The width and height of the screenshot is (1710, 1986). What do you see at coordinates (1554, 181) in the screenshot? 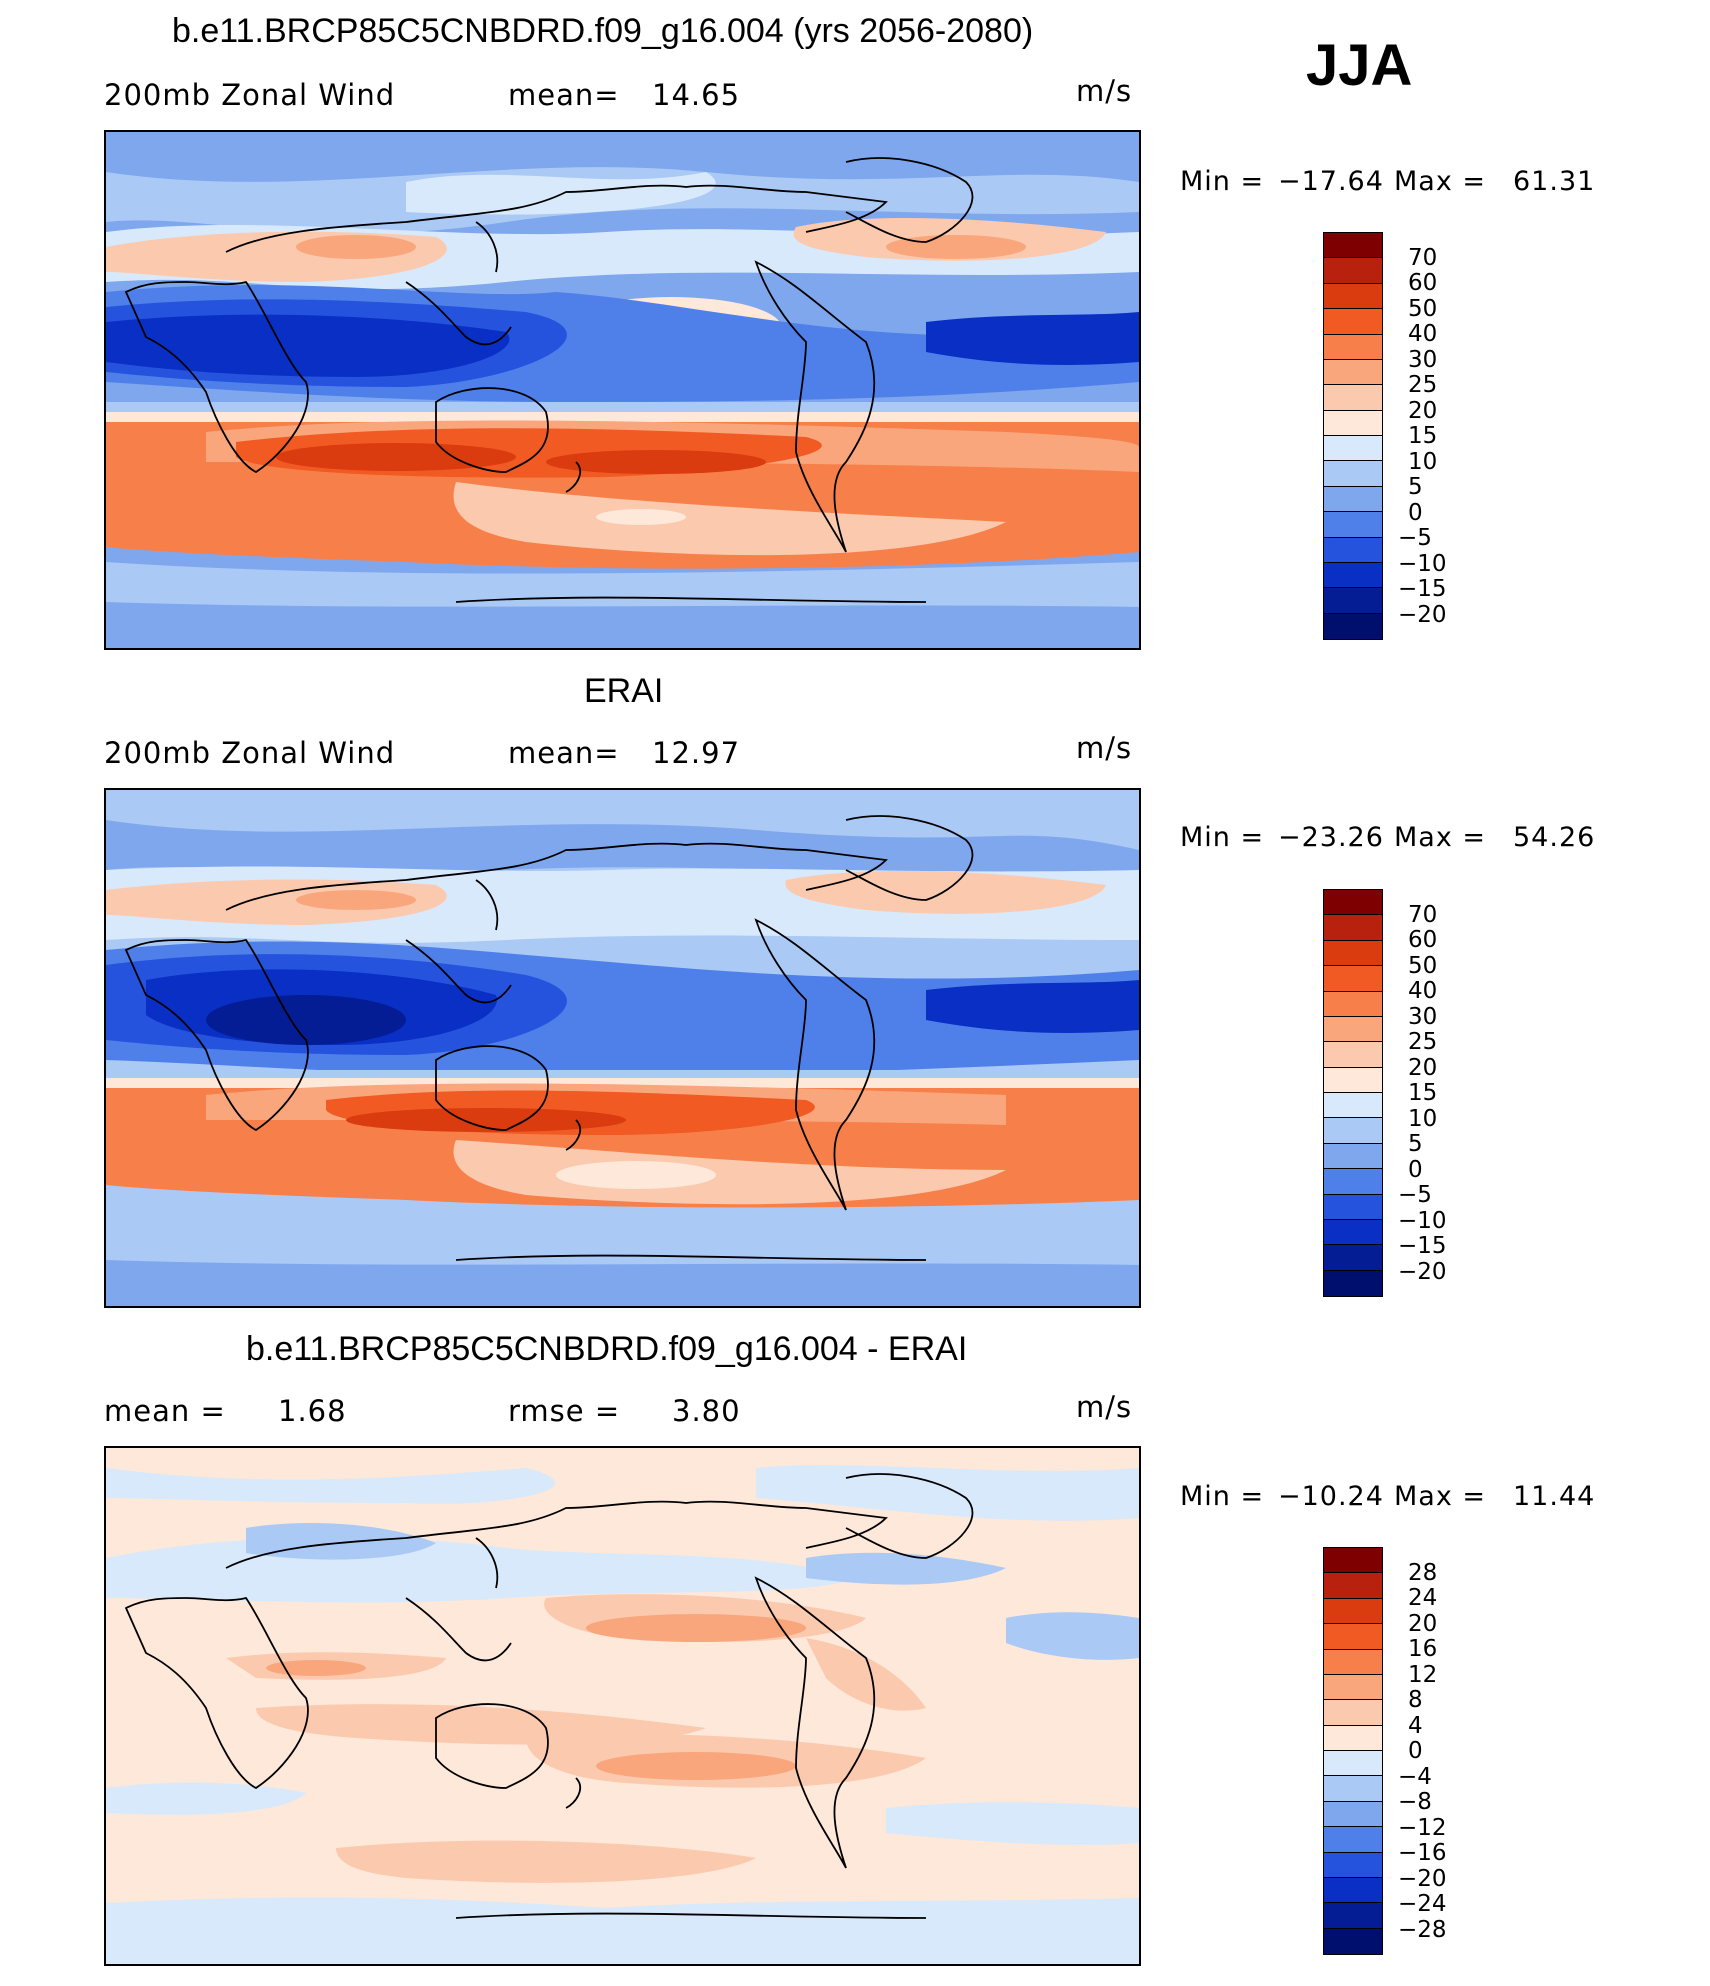
I see `panel-1-max-value: 61.31` at bounding box center [1554, 181].